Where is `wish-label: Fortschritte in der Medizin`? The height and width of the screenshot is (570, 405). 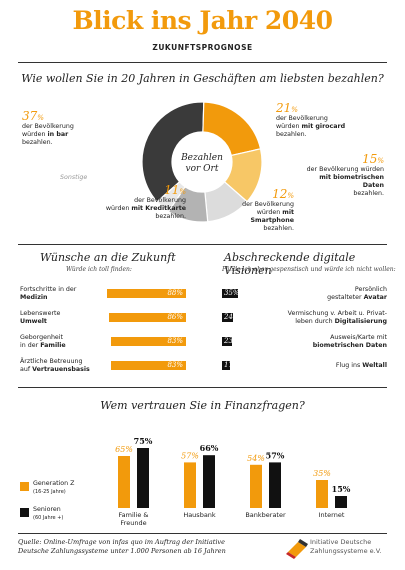
wish-label: Fortschritte in der Medizin is located at coordinates (48, 293).